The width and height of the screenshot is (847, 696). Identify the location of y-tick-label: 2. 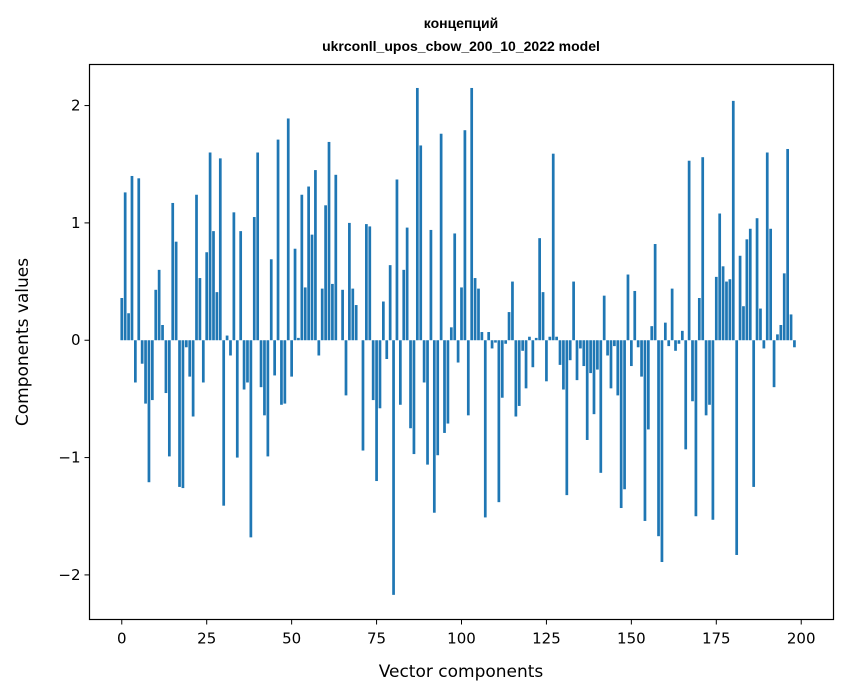
(76, 106).